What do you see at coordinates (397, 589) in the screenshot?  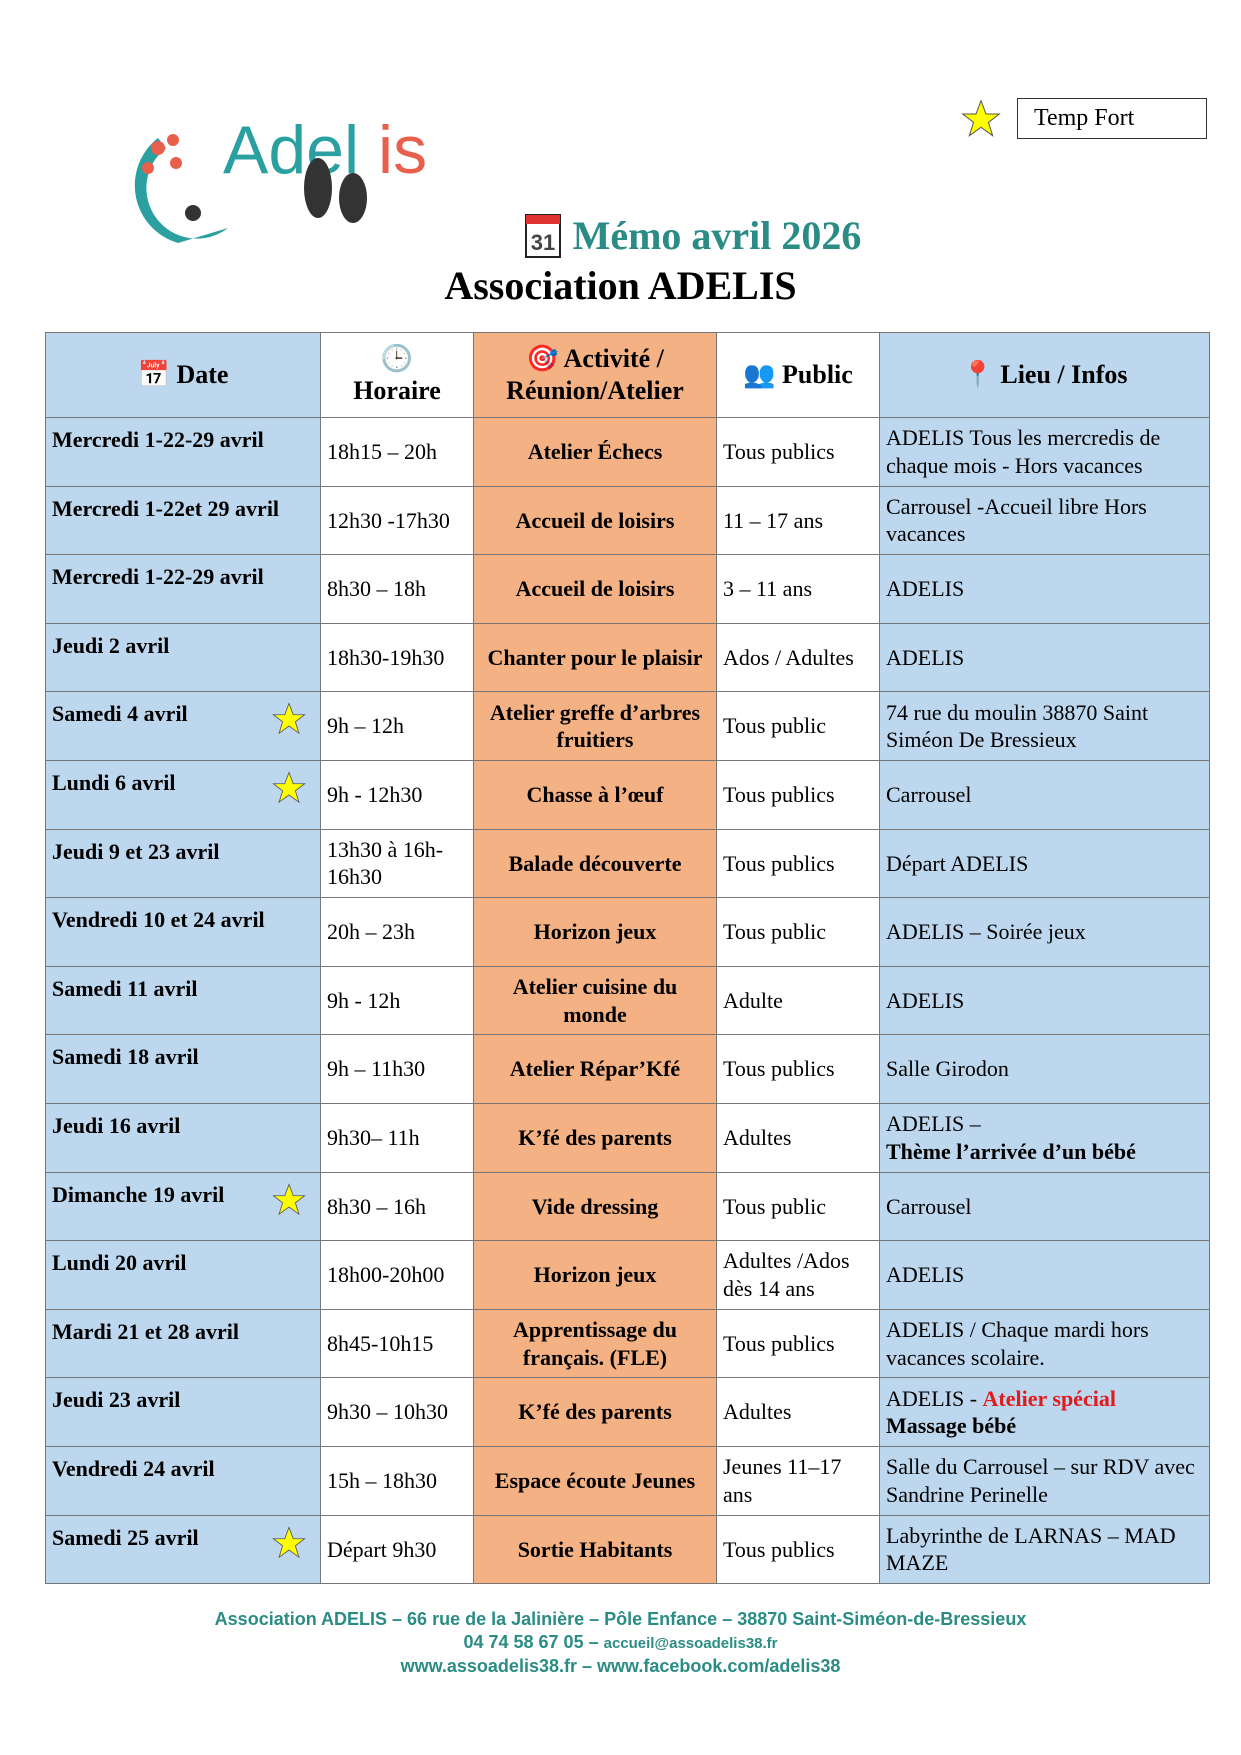 I see `cell-time: 8h30 – 18h` at bounding box center [397, 589].